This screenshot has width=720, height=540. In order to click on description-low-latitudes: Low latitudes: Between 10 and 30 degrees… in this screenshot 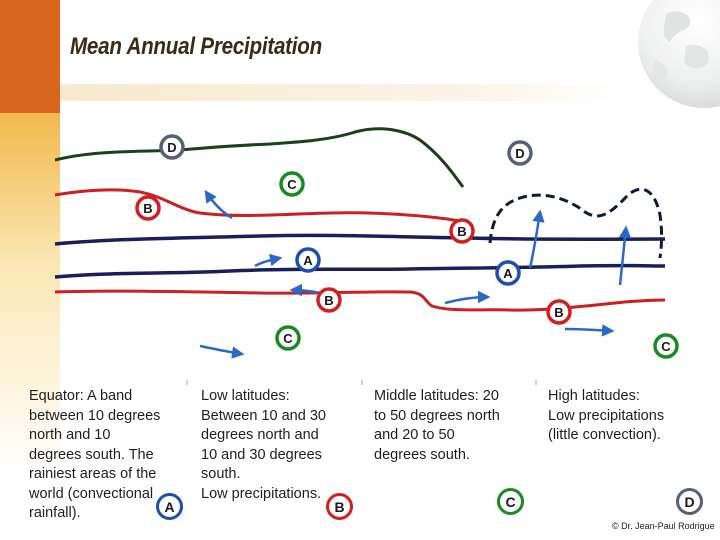, I will do `click(263, 445)`.